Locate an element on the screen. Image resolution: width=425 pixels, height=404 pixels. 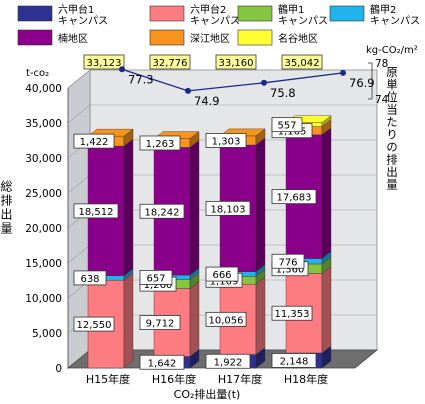
legend-label: 鶴甲2 is located at coordinates (383, 9).